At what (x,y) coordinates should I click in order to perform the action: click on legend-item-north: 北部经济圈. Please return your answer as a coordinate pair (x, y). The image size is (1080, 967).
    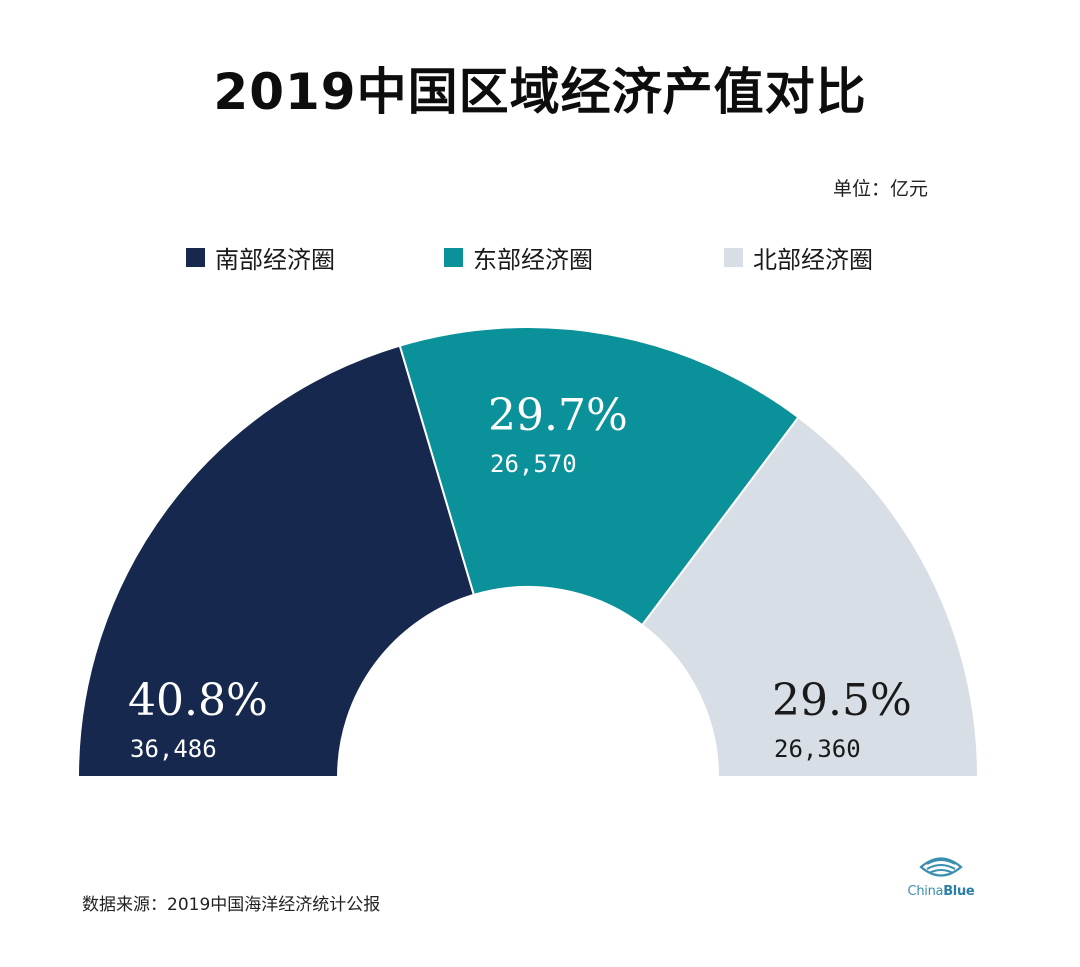
    Looking at the image, I should click on (798, 257).